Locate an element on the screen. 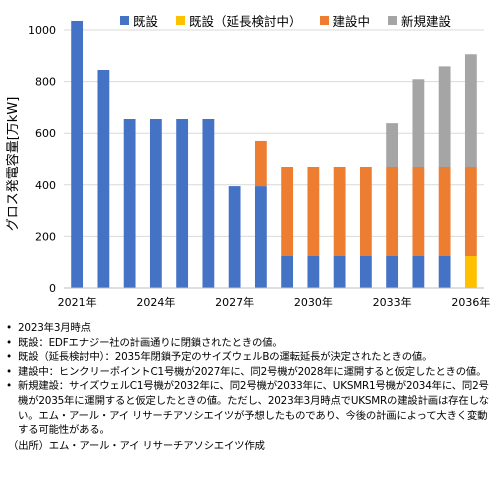 This screenshot has width=500, height=500. y-tick-labels: 0 200 400 600 800 1000 is located at coordinates (42, 159).